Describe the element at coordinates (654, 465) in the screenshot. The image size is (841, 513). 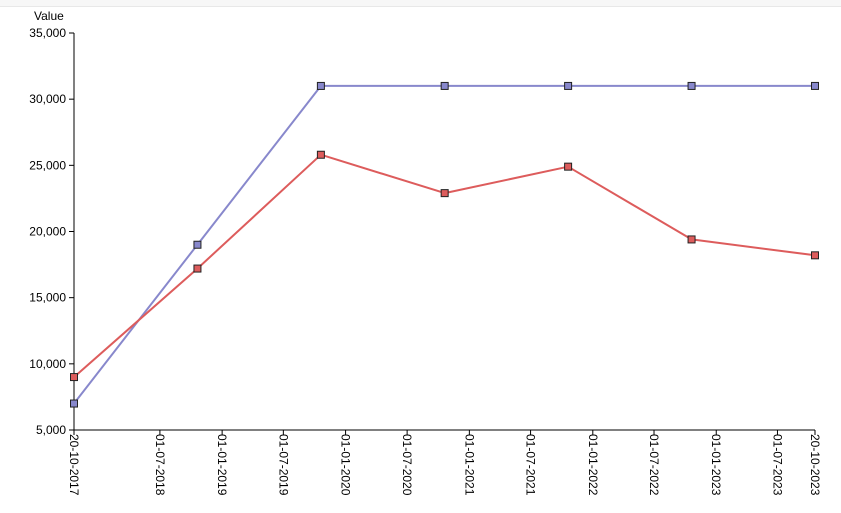
I see `x-tick-label: 01-07-2022` at that location.